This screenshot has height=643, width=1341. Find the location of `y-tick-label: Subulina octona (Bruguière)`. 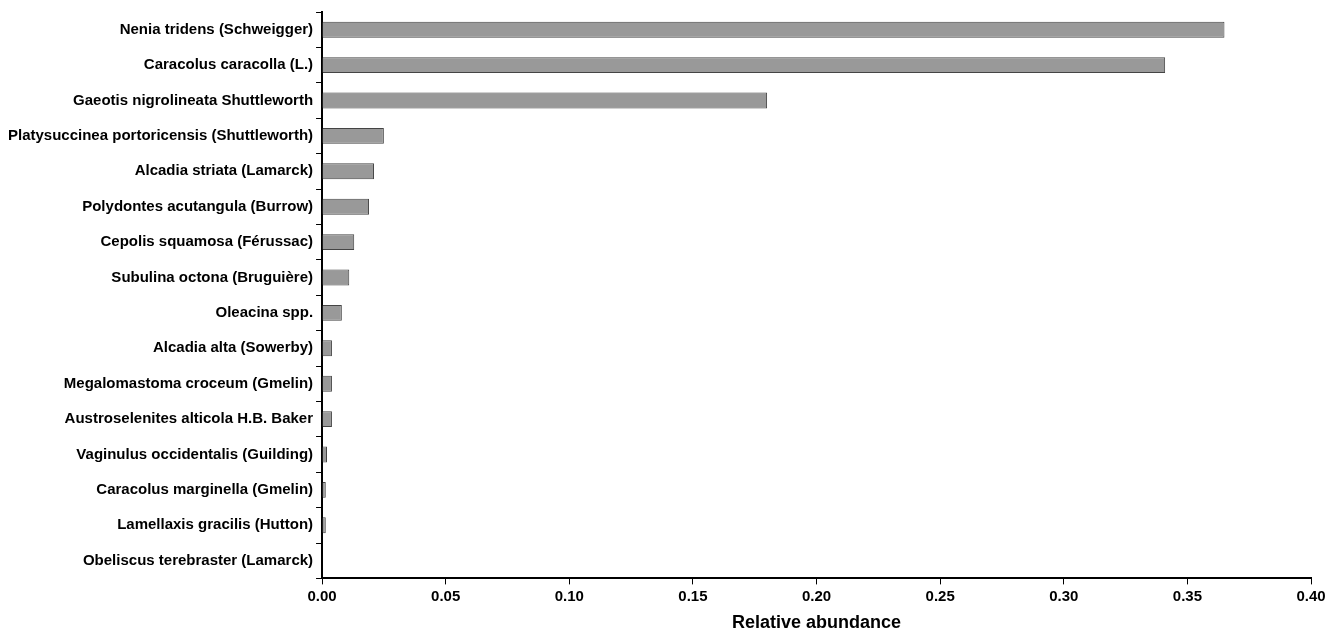

y-tick-label: Subulina octona (Bruguière) is located at coordinates (212, 276).